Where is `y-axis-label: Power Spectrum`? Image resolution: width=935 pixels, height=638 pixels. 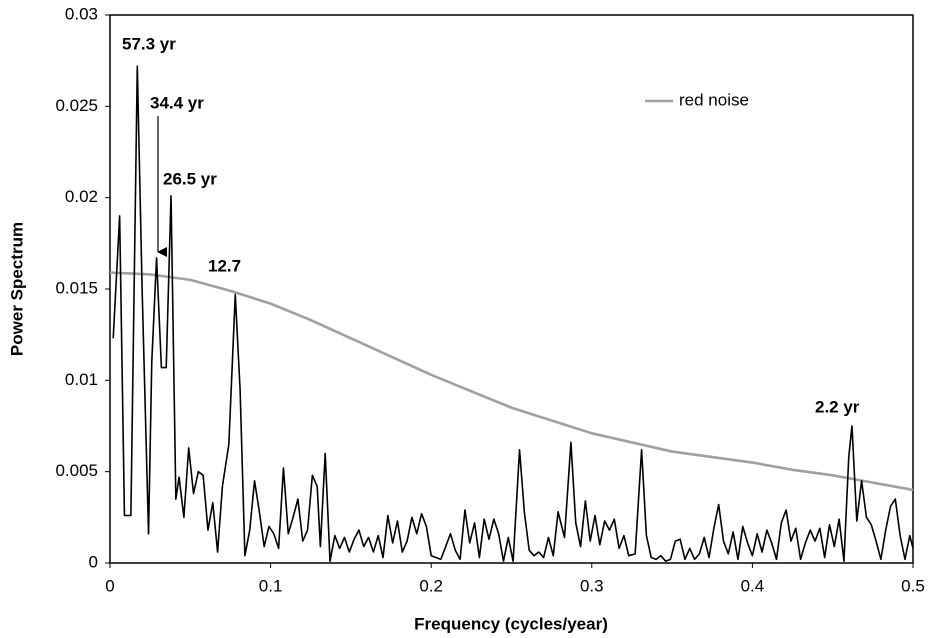 y-axis-label: Power Spectrum is located at coordinates (16, 289).